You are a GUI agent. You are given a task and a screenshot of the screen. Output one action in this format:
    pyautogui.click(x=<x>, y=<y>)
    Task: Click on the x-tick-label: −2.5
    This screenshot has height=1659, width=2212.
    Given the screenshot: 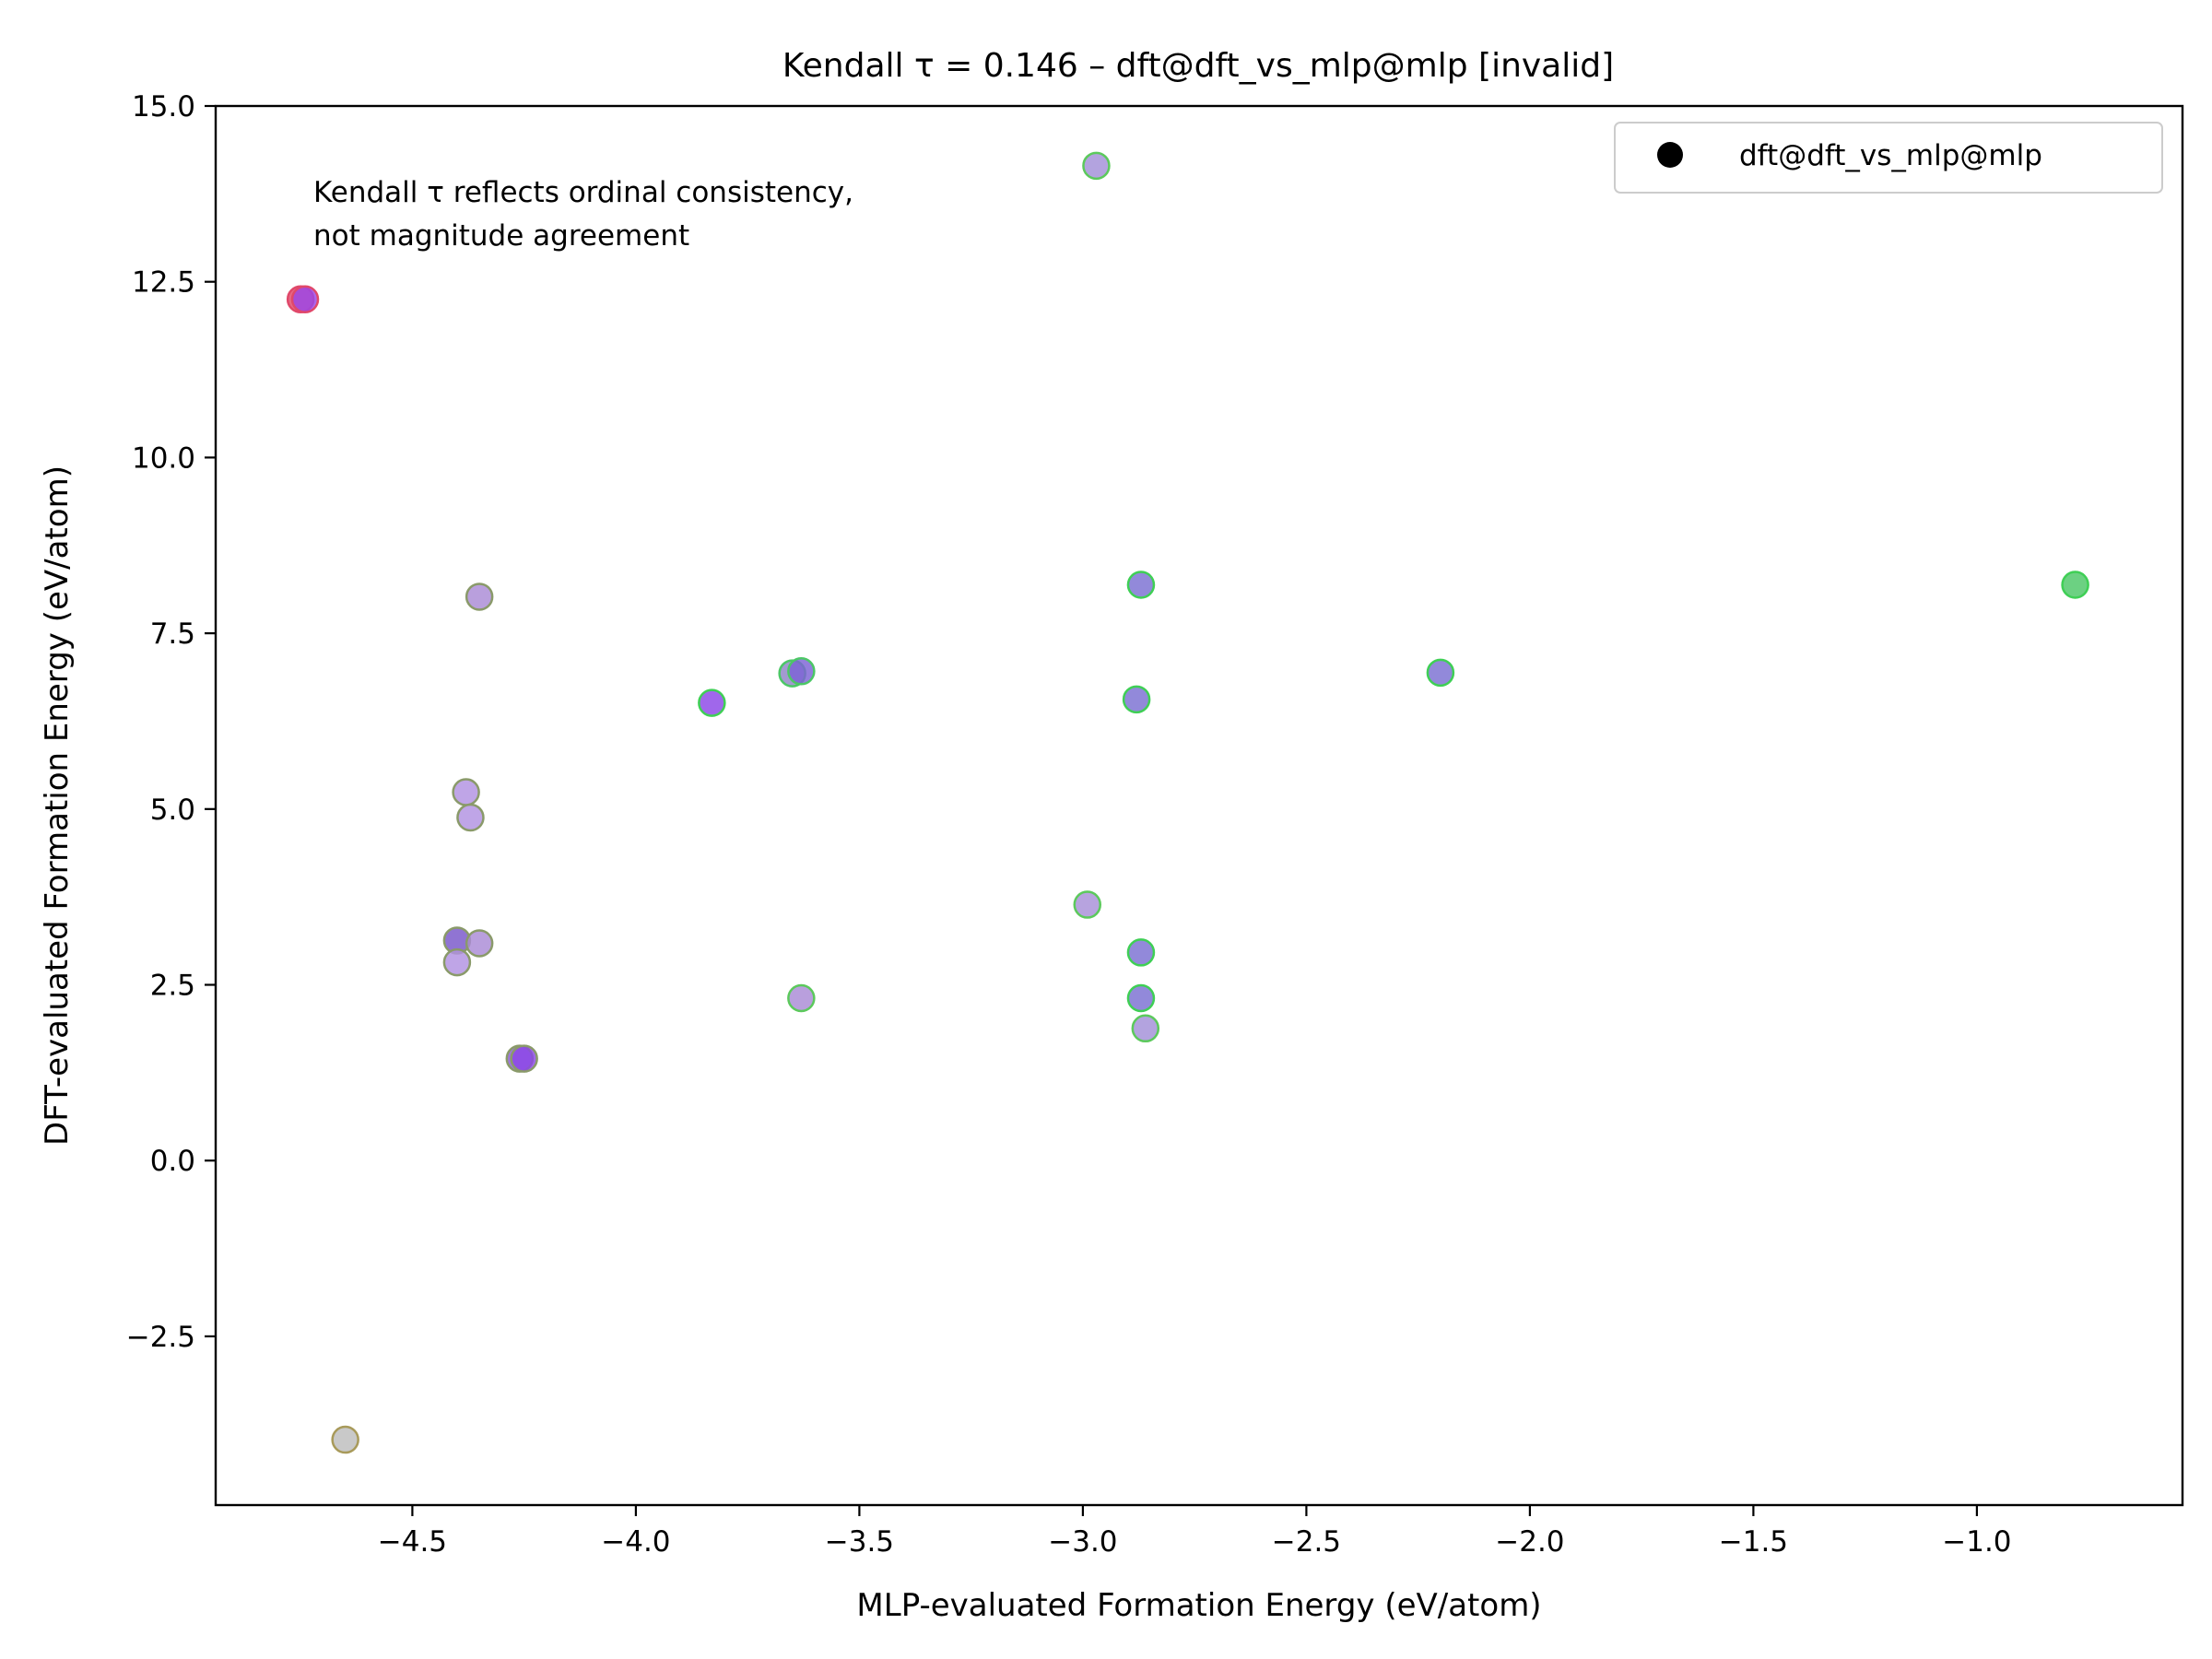 What is the action you would take?
    pyautogui.click(x=1306, y=1542)
    